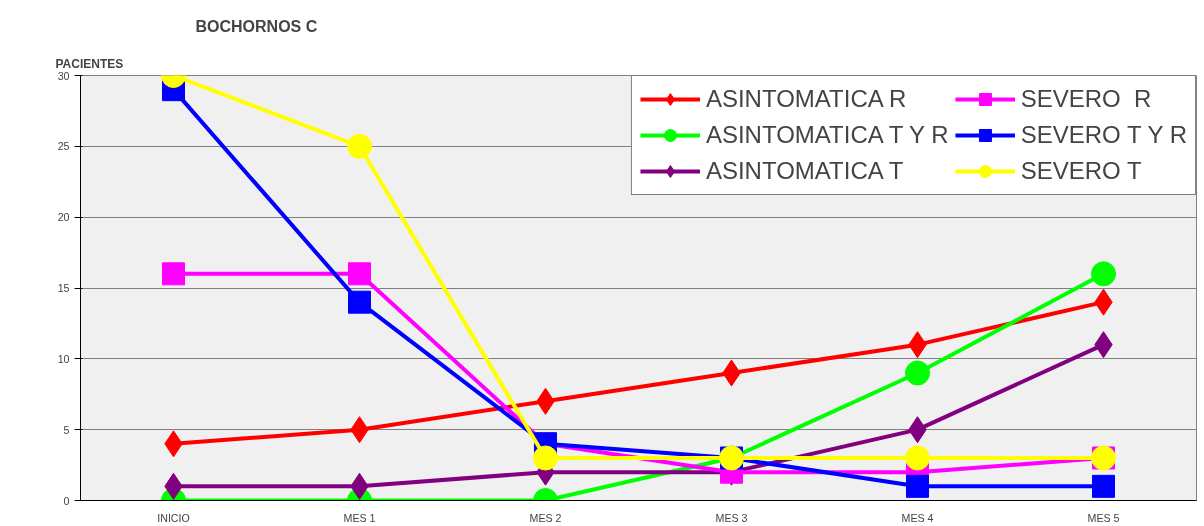  I want to click on legend-label: ASINTOMATICA T Y R, so click(827, 135).